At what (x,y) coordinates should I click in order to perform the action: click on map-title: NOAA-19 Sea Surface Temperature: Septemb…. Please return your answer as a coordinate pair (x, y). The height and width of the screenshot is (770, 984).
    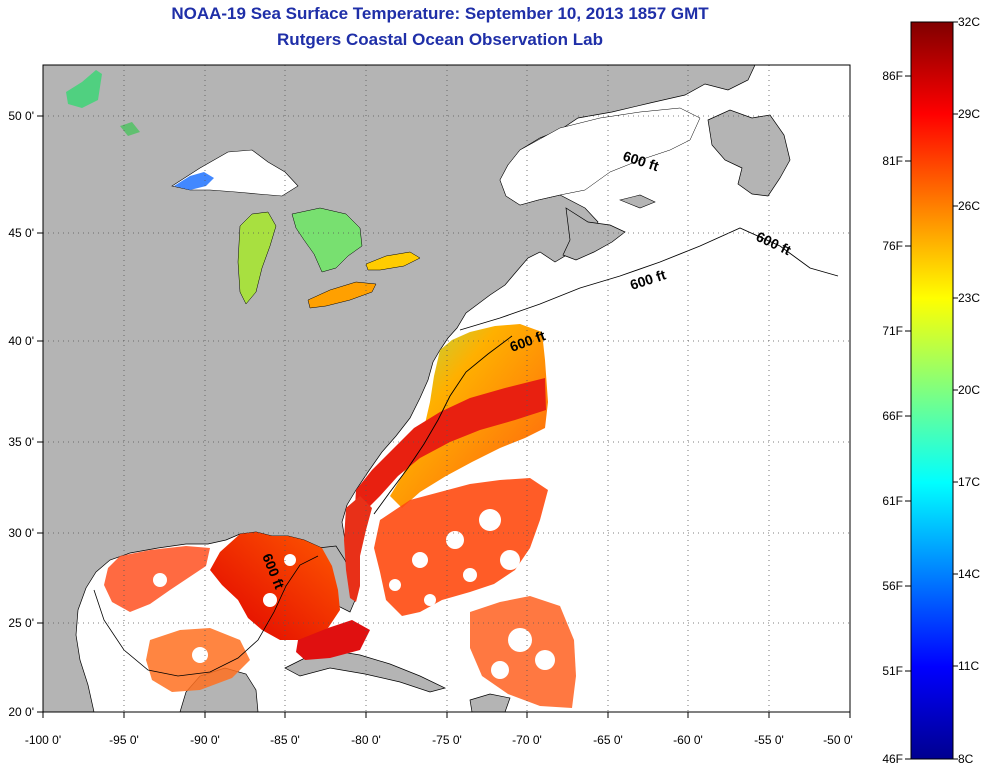
    Looking at the image, I should click on (440, 13).